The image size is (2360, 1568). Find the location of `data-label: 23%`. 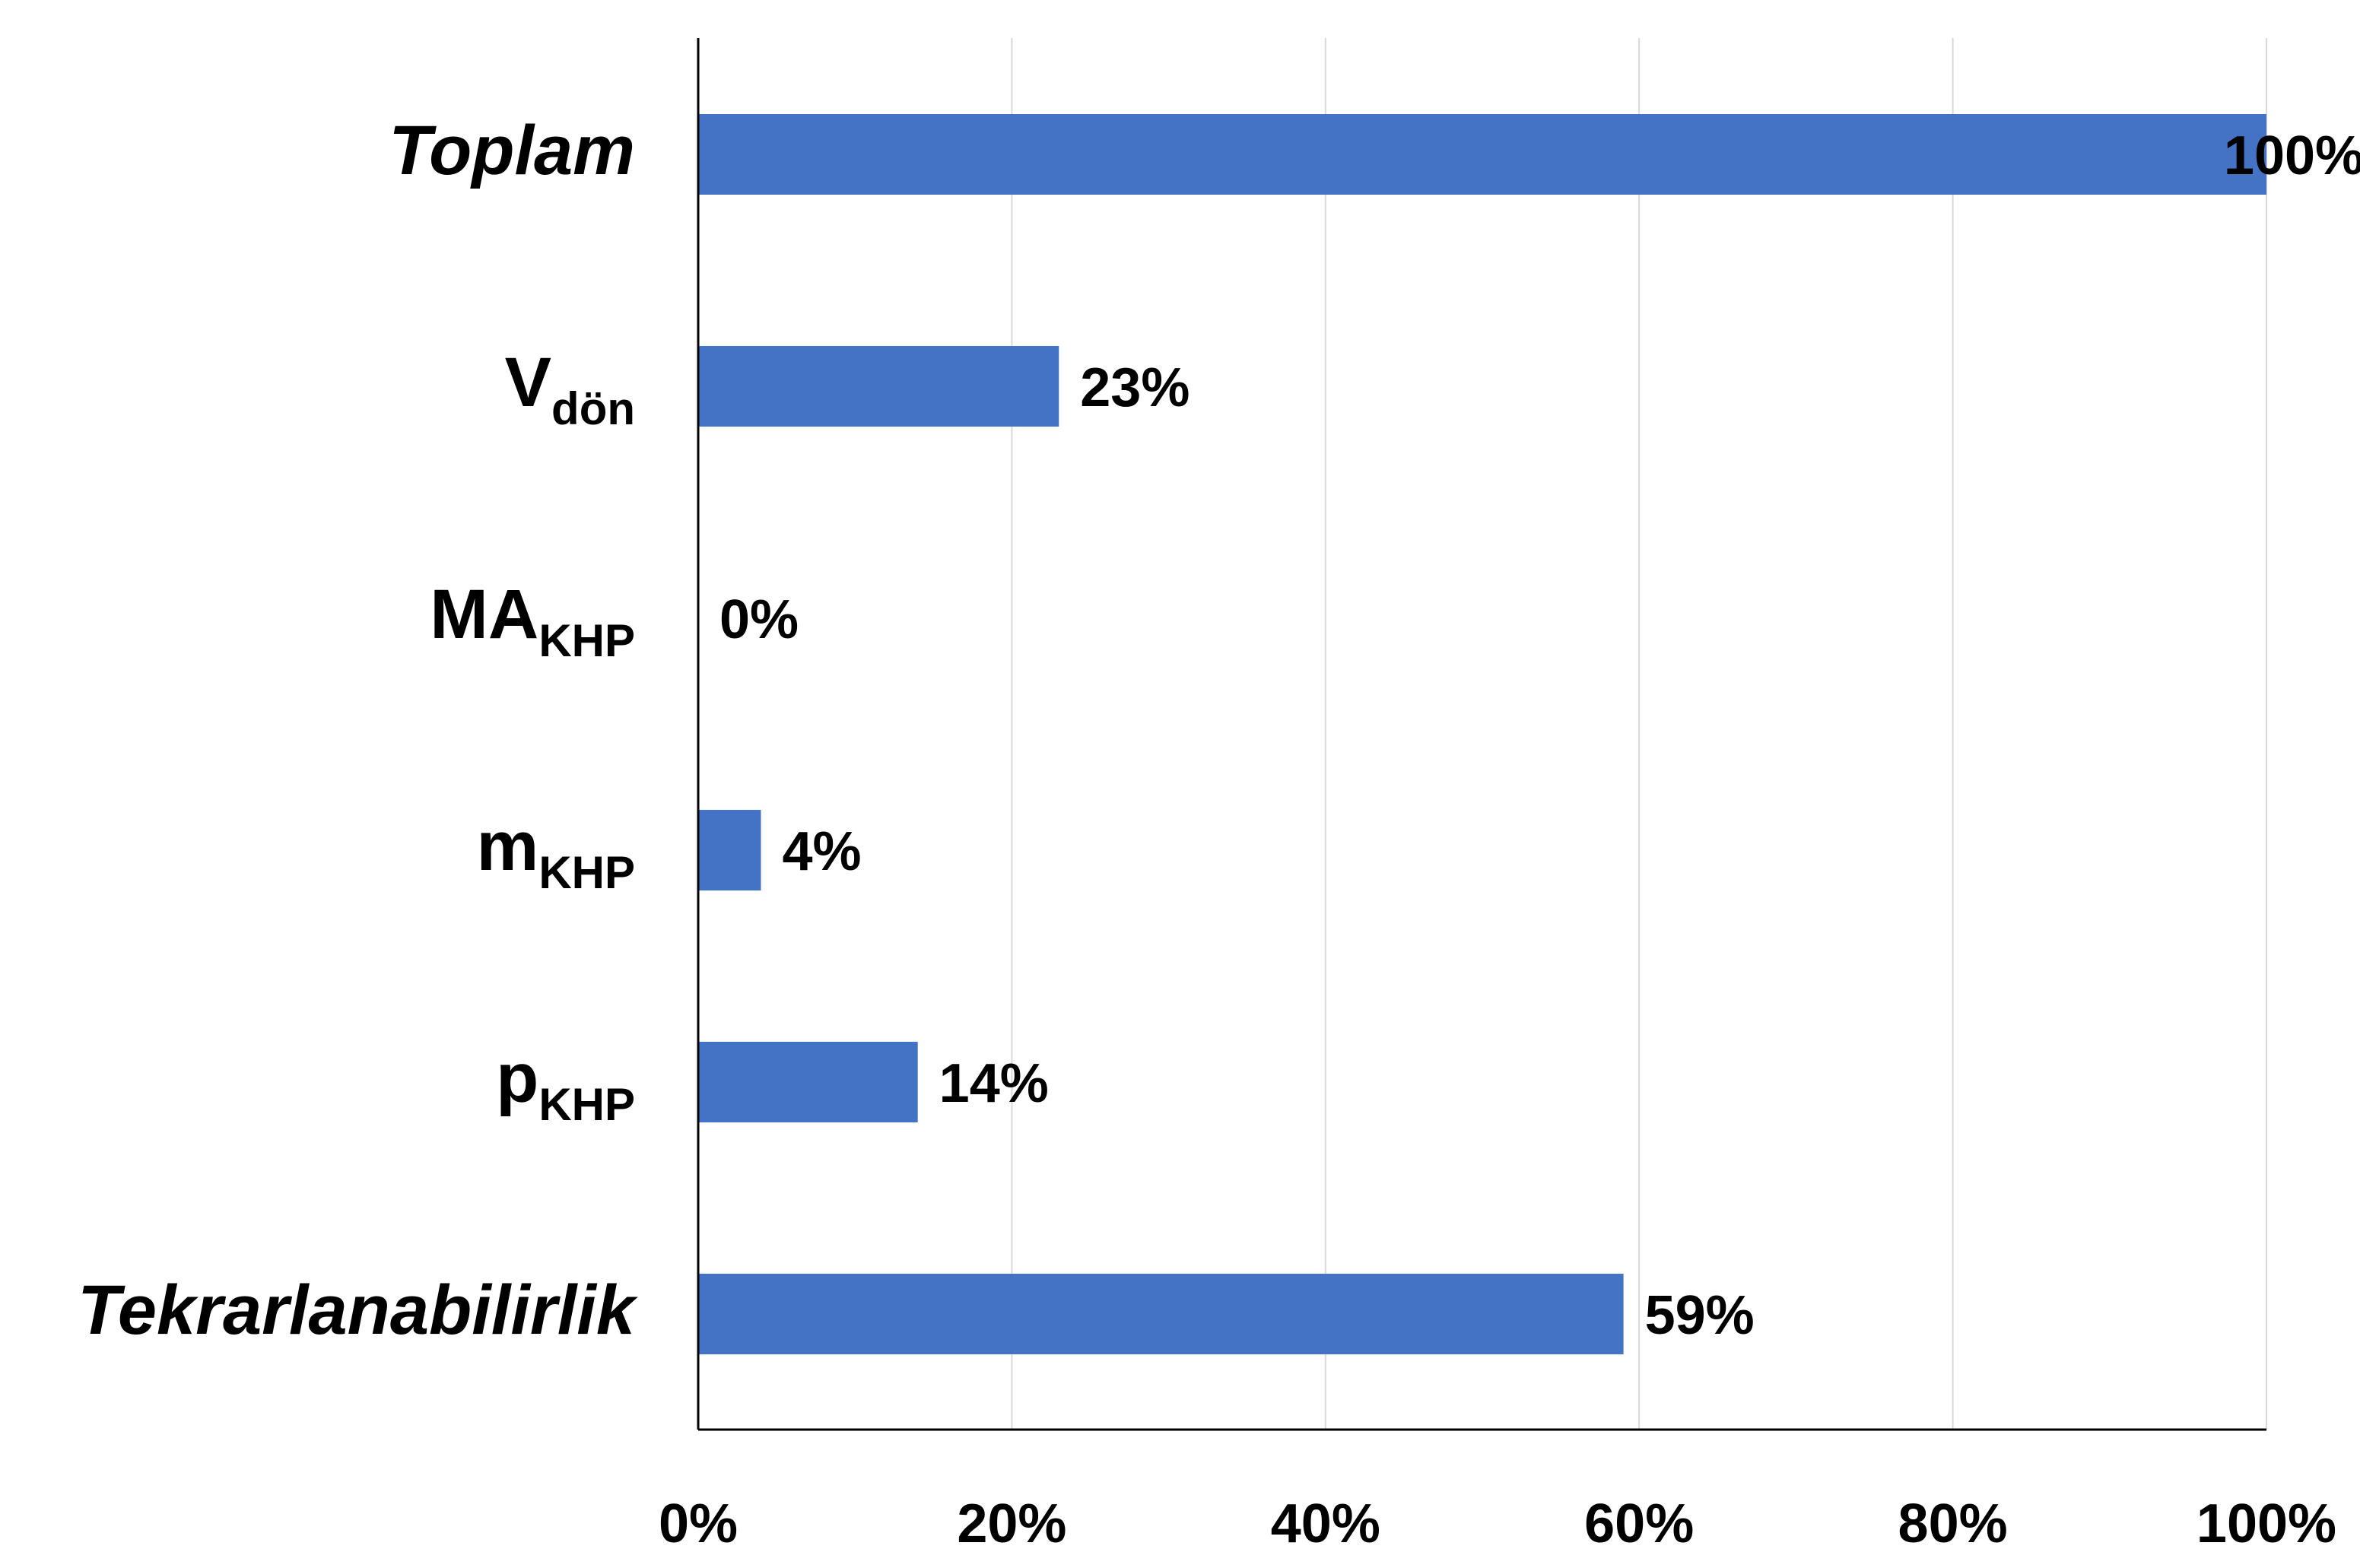

data-label: 23% is located at coordinates (1135, 388).